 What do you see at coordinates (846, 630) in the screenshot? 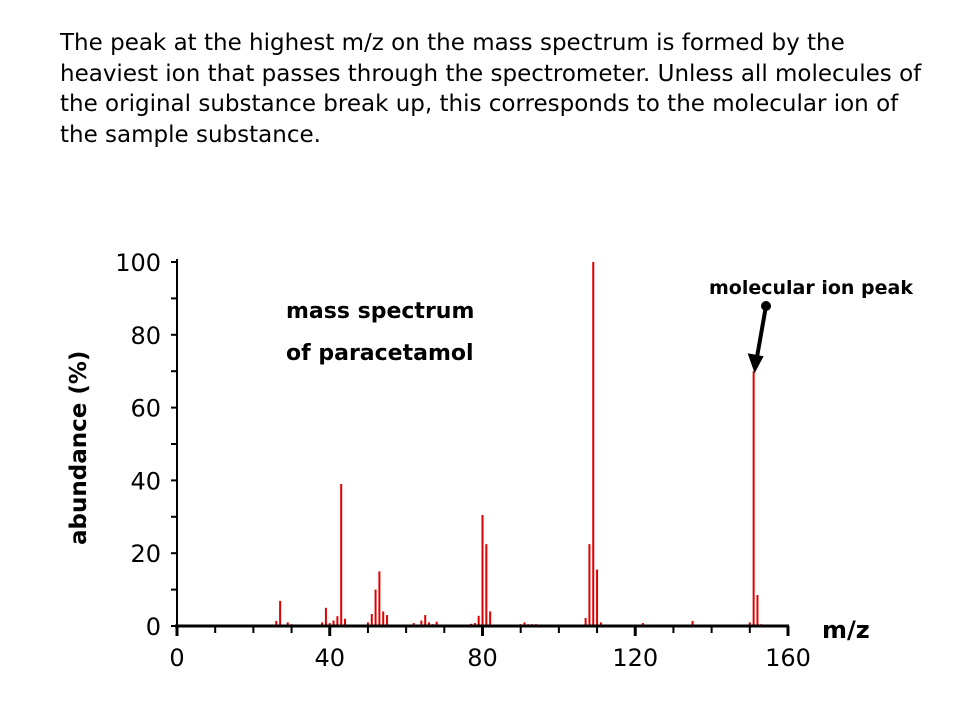
I see `x-axis-label: m/z` at bounding box center [846, 630].